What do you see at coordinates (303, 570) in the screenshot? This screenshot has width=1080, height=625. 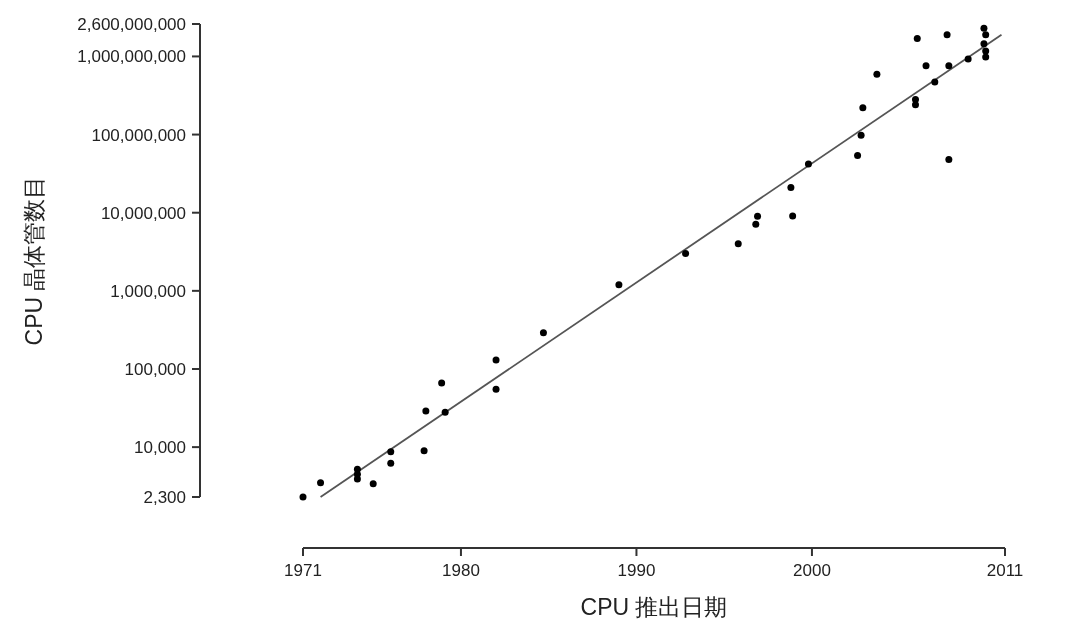 I see `x-tick-label: 1971` at bounding box center [303, 570].